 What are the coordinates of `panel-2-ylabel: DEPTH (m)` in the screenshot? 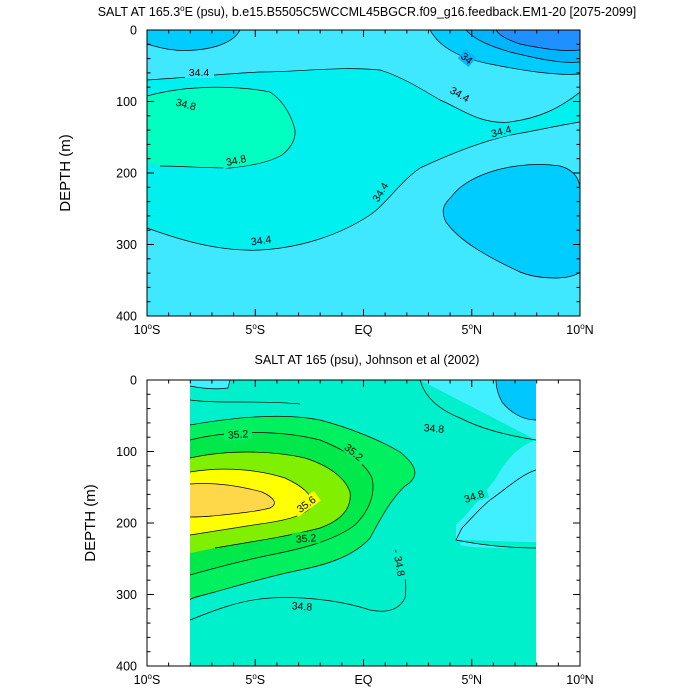 It's located at (90, 523).